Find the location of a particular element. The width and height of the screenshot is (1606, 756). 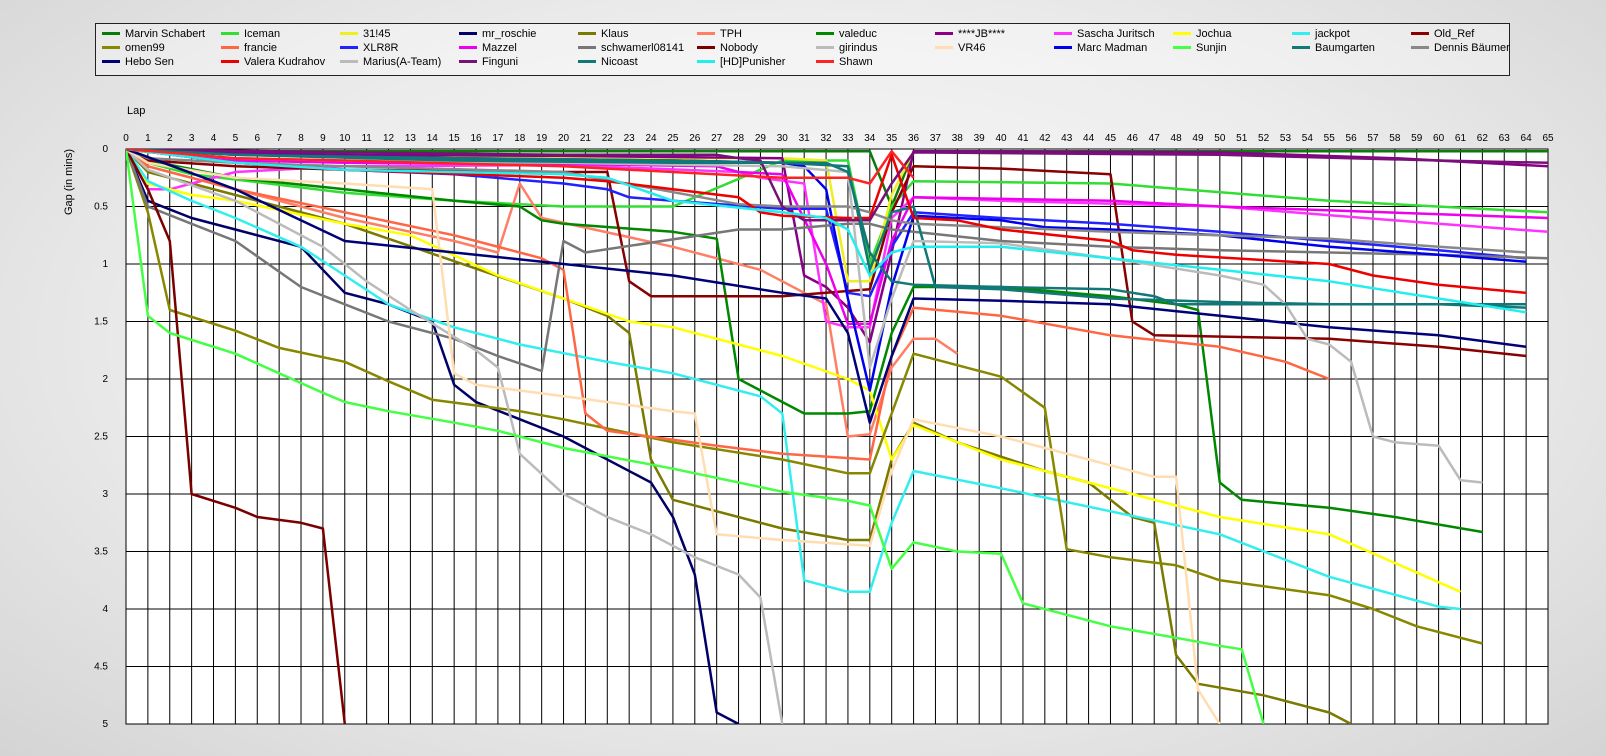

y-tick-labels: 0 0.5 1 1.5 2 2.5 3 3.5 4 4.5 5 is located at coordinates (101, 437).